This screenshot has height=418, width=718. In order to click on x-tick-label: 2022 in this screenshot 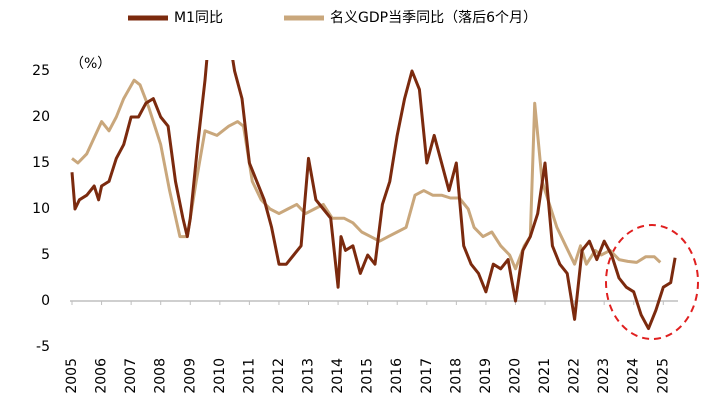, I will do `click(575, 376)`.